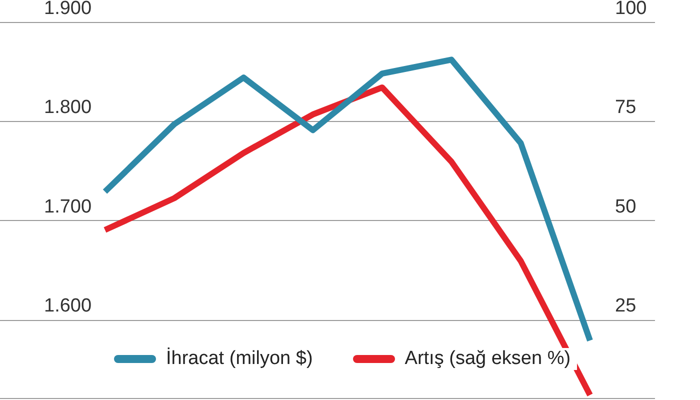 The height and width of the screenshot is (400, 700). I want to click on legend-label: İhracat (milyon $), so click(239, 359).